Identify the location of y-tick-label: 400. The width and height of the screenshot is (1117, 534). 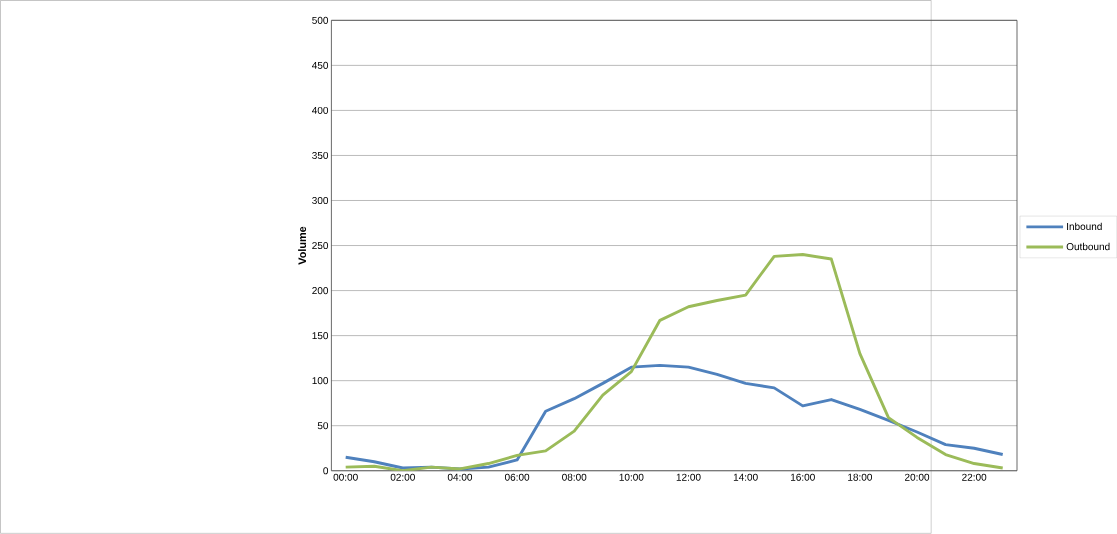
(320, 110).